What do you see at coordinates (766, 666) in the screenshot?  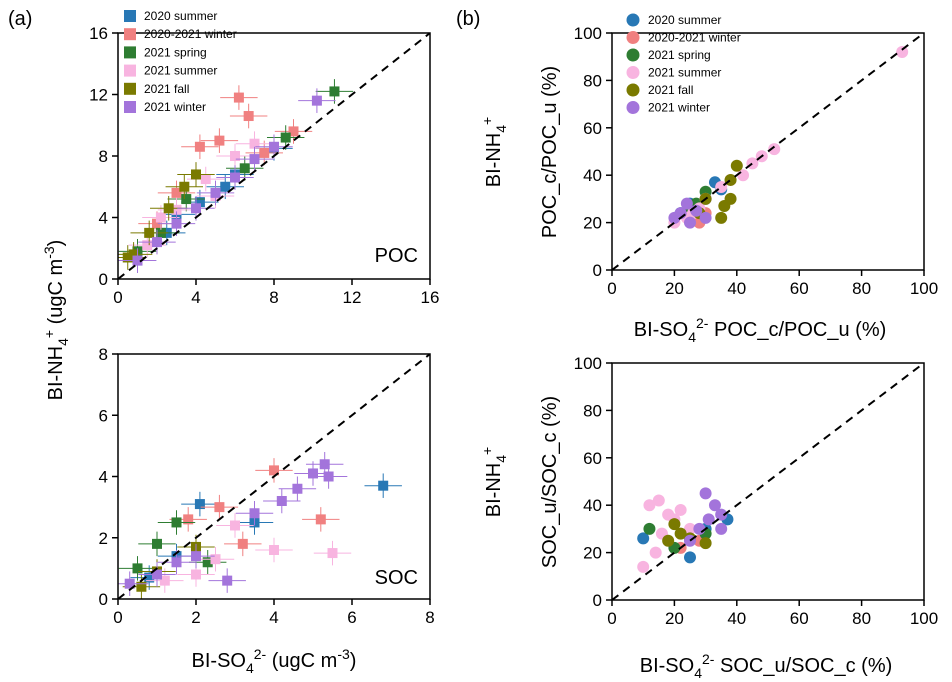 I see `x-axis-label-b2: BI-SO42- SOC_u/SOC_c (%)` at bounding box center [766, 666].